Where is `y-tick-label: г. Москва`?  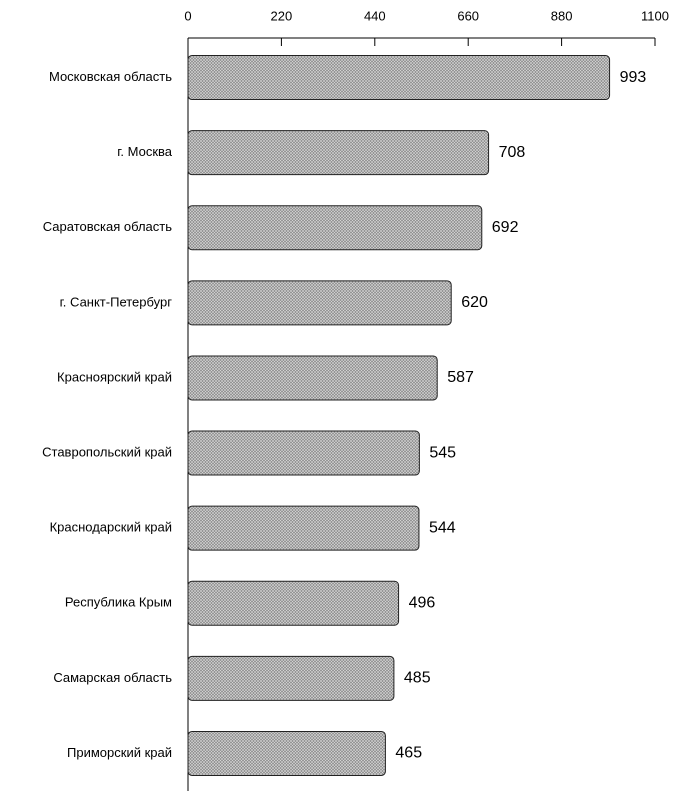
y-tick-label: г. Москва is located at coordinates (145, 151).